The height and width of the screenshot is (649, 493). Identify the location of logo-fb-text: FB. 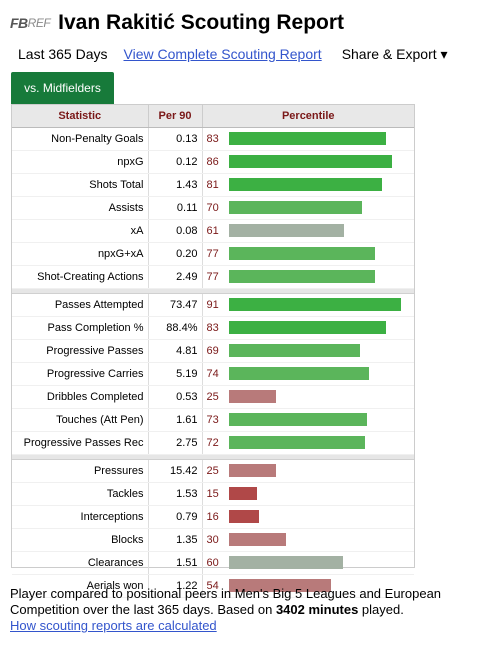
(19, 23).